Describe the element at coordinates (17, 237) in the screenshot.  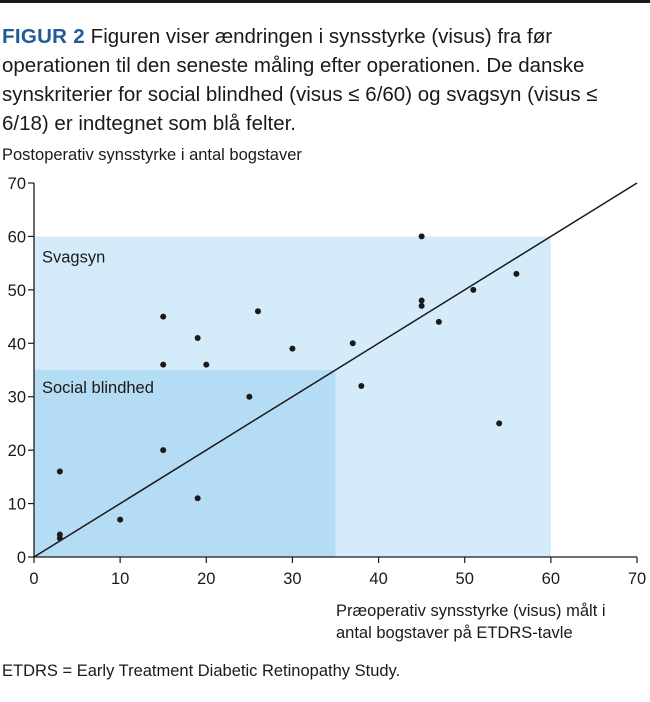
I see `y-tick-label: 60` at that location.